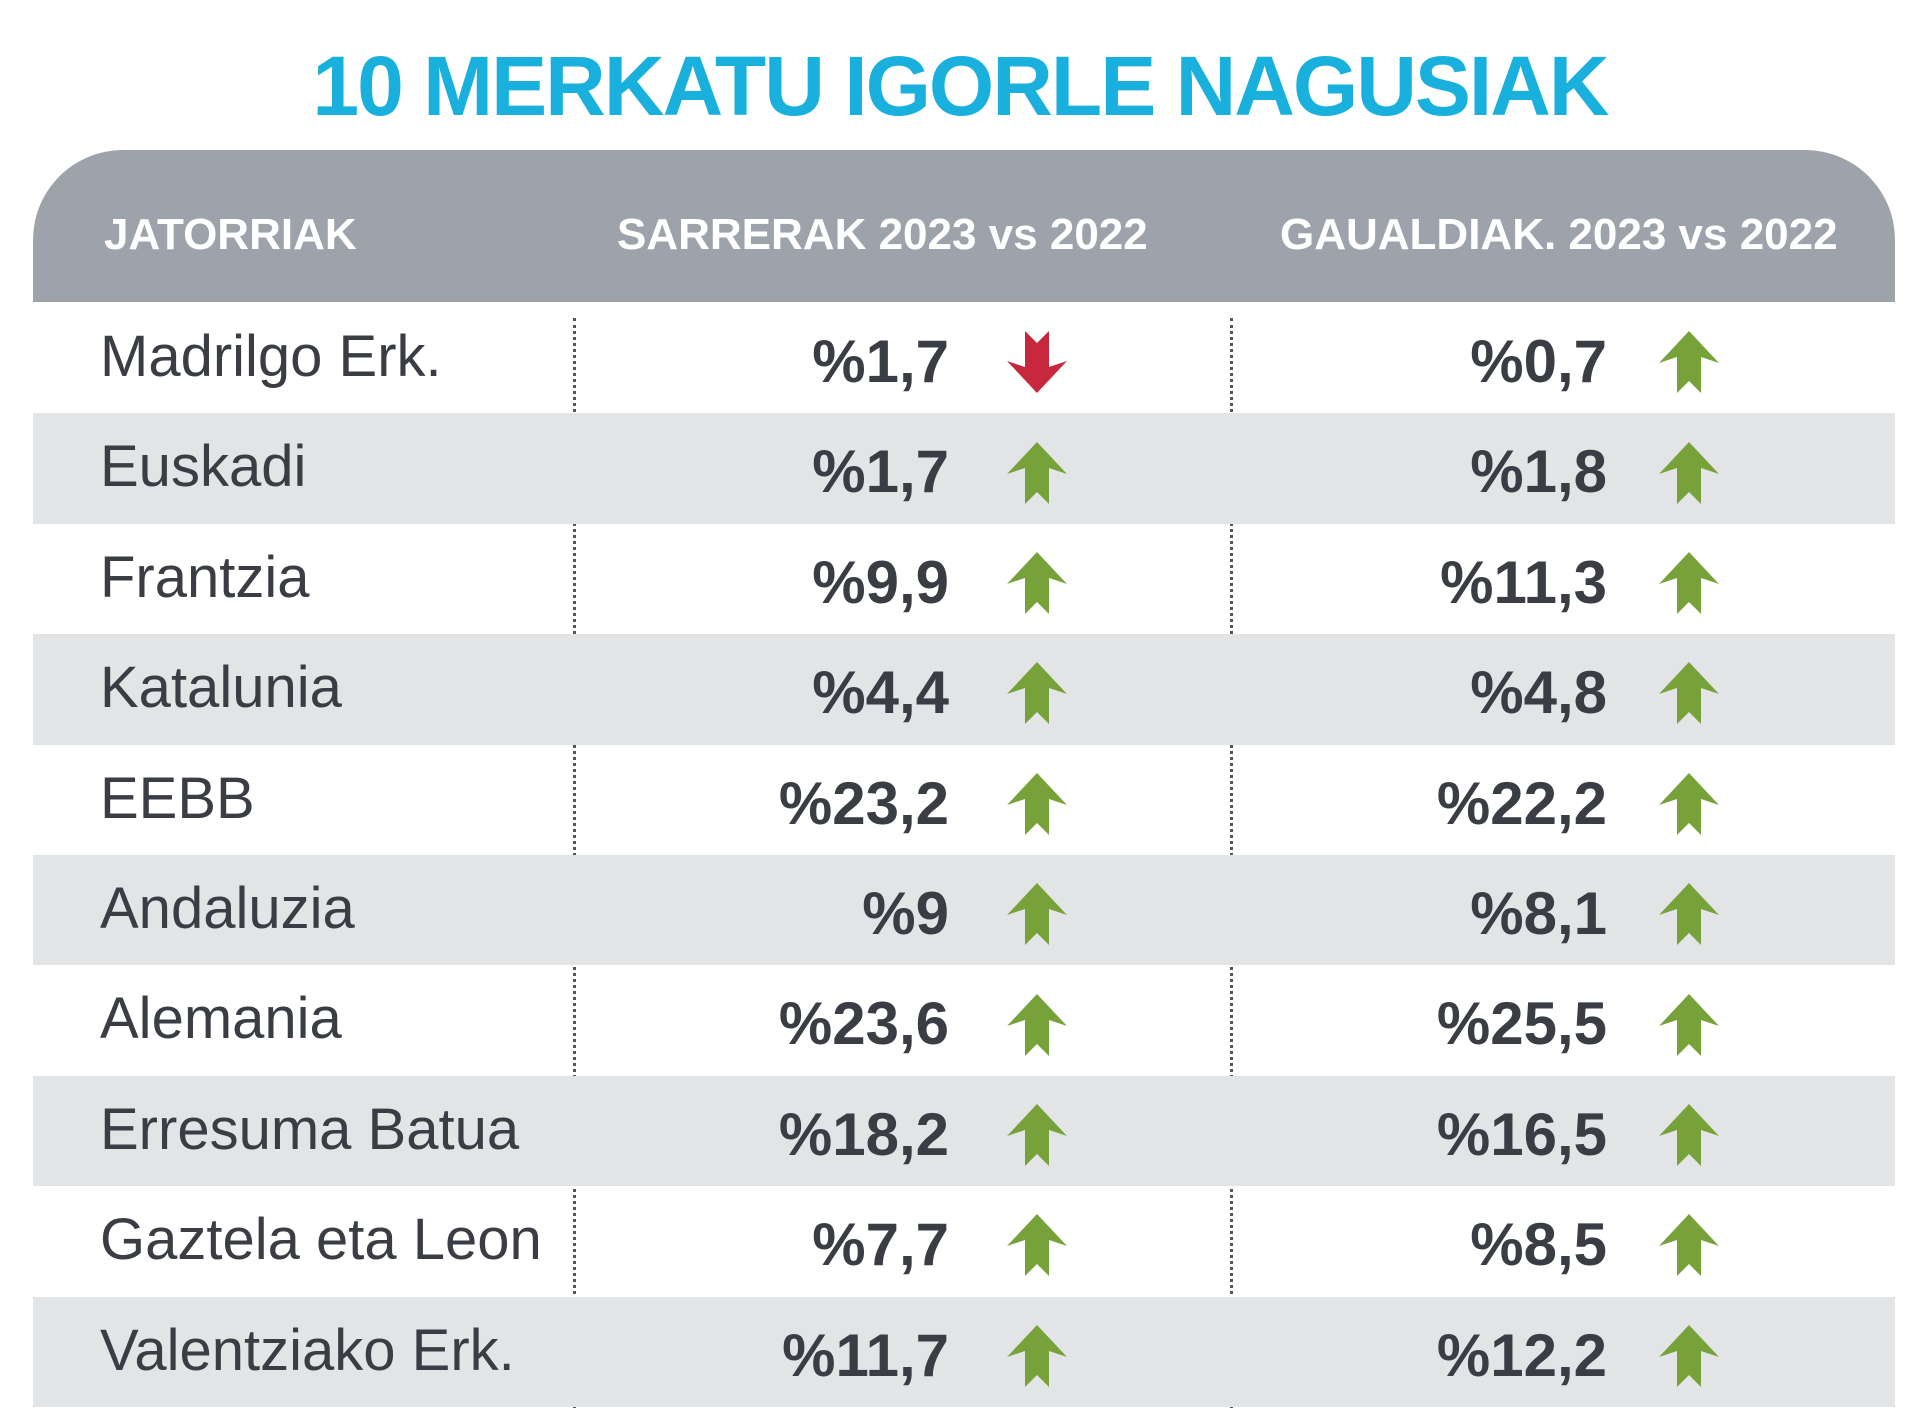 The height and width of the screenshot is (1428, 1920). Describe the element at coordinates (321, 1240) in the screenshot. I see `origin: Gaztela eta Leon` at that location.